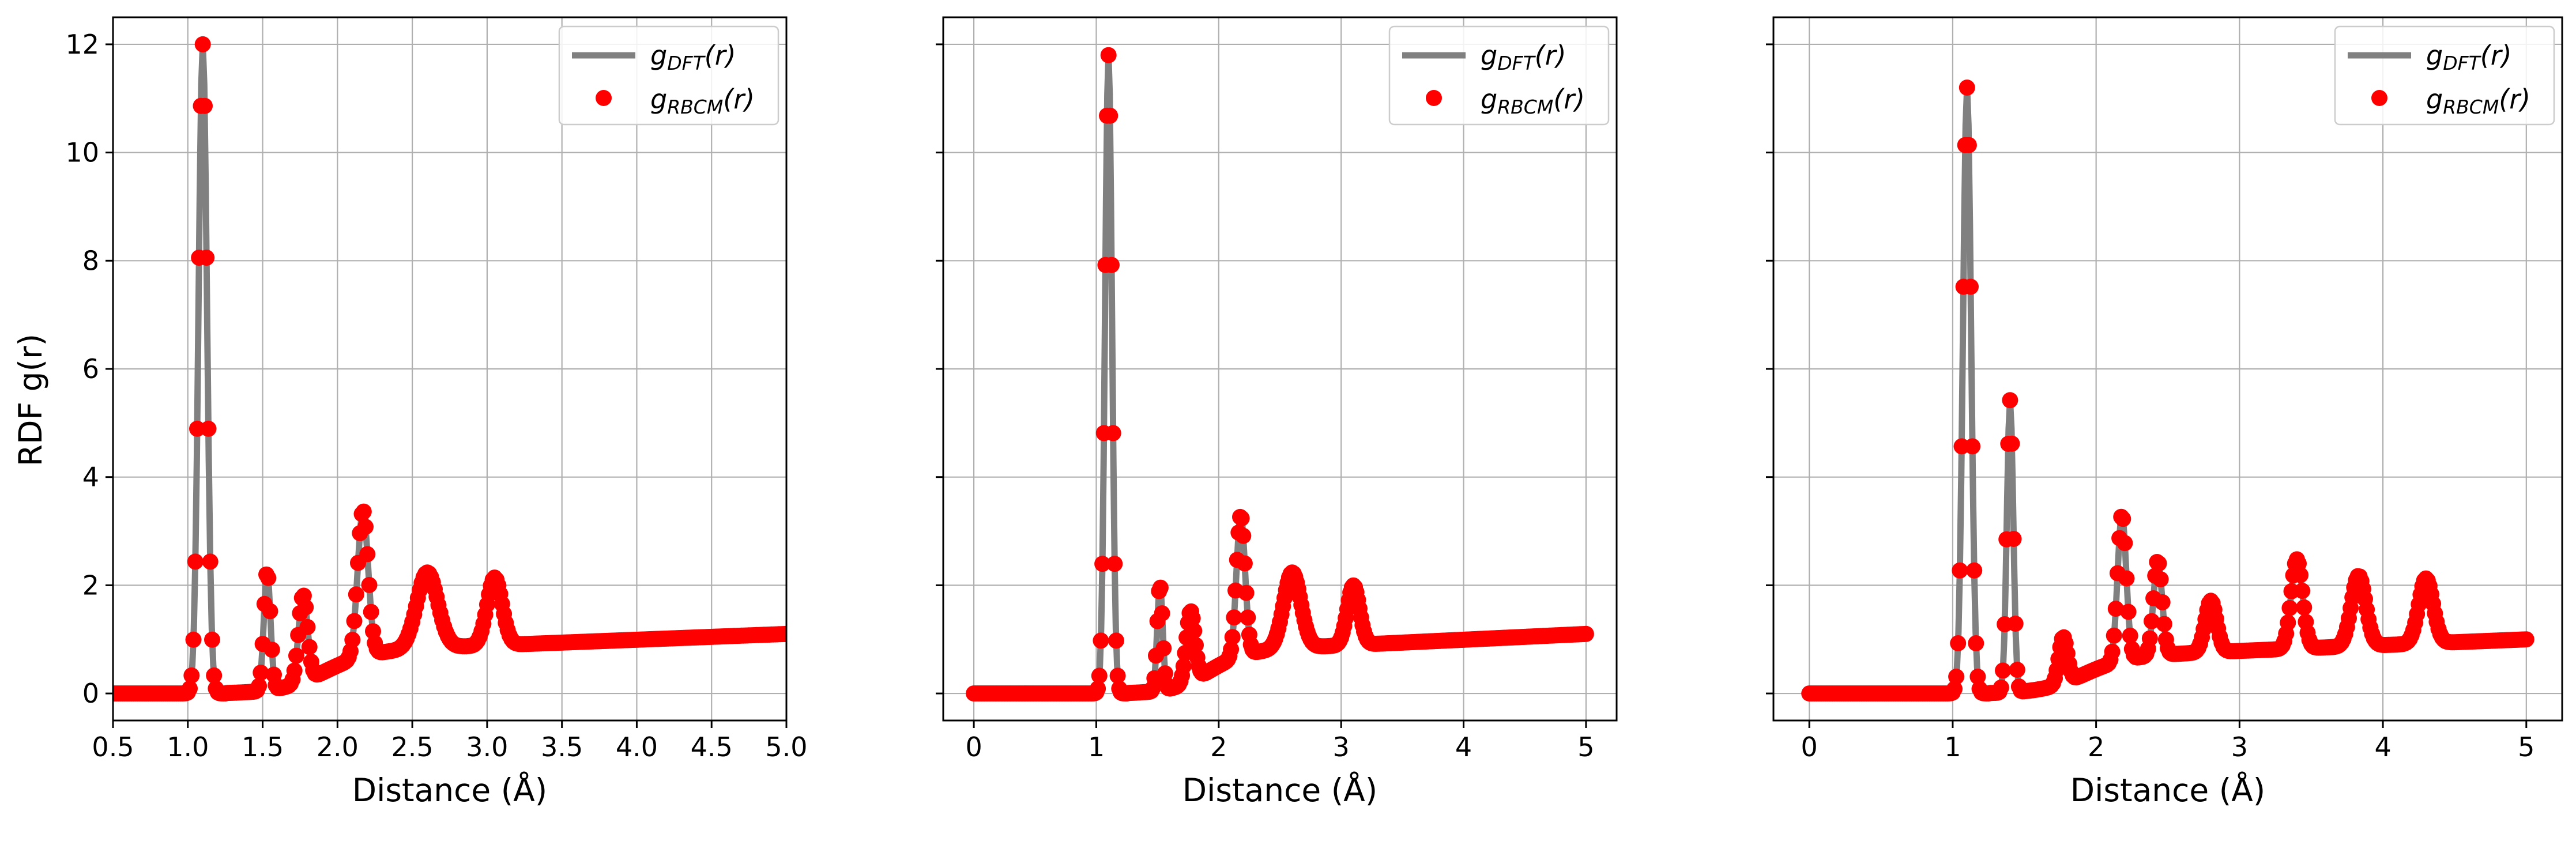 This screenshot has height=845, width=2576. I want to click on x-tick-label: 1.5, so click(263, 747).